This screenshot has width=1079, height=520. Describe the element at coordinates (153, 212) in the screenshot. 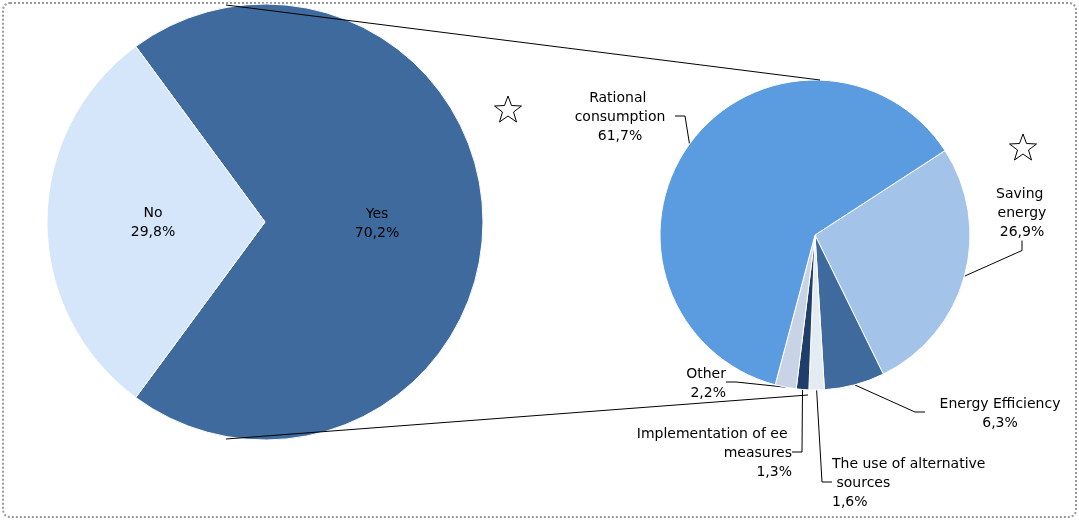

I see `slice-label: No` at that location.